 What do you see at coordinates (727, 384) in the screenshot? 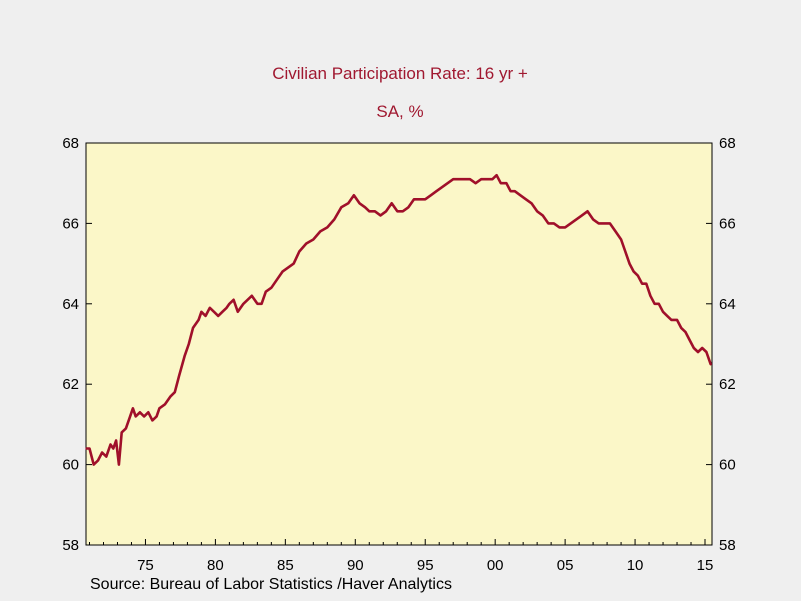
I see `y-tick-label-right: 62` at bounding box center [727, 384].